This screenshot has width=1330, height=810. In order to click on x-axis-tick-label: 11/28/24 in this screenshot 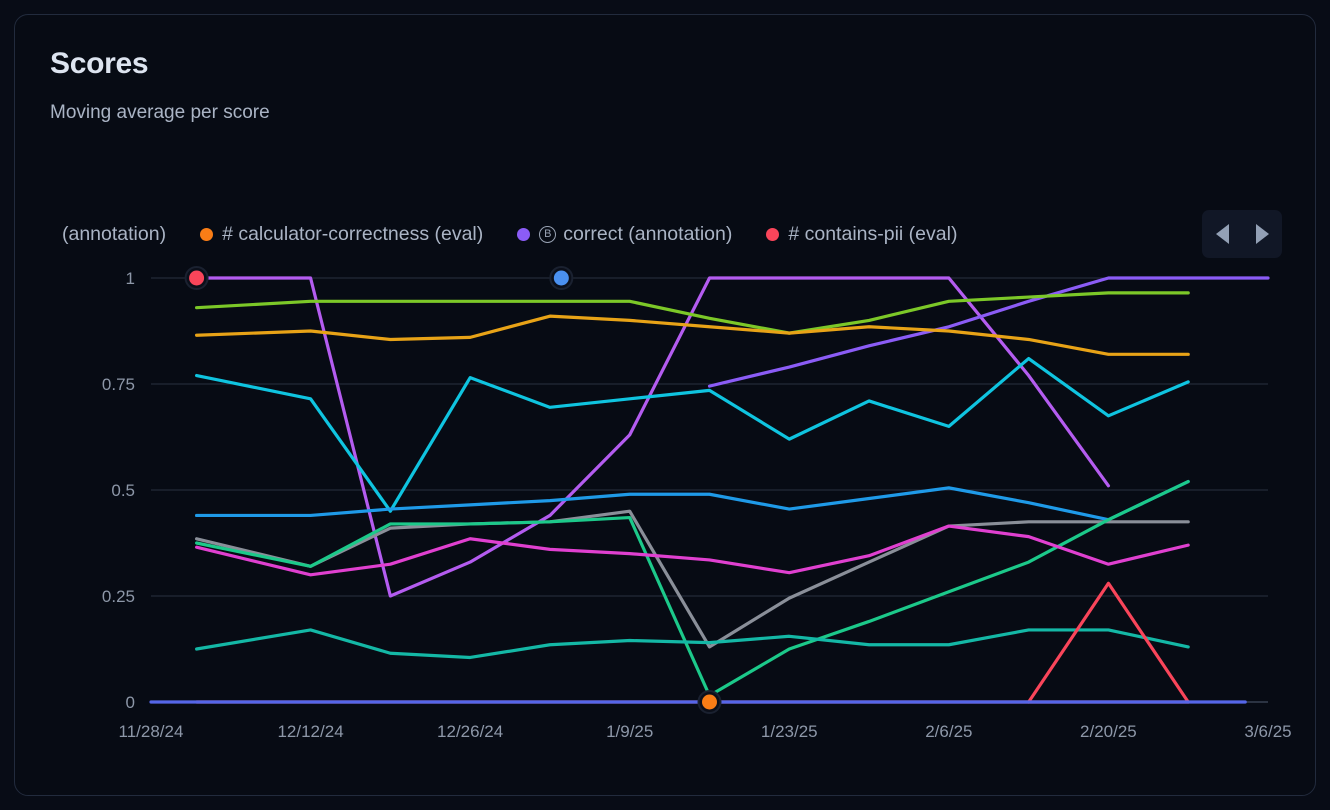, I will do `click(151, 731)`.